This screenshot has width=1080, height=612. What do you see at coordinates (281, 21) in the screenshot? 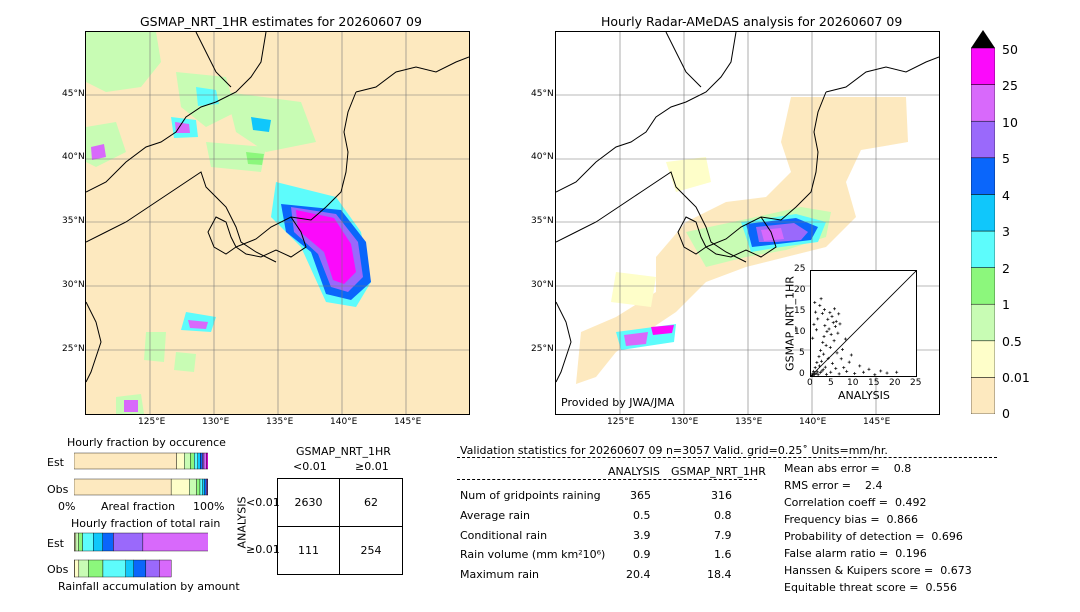
I see `left-map-title: GSMAP_NRT_1HR estimates for 20260607 09` at bounding box center [281, 21].